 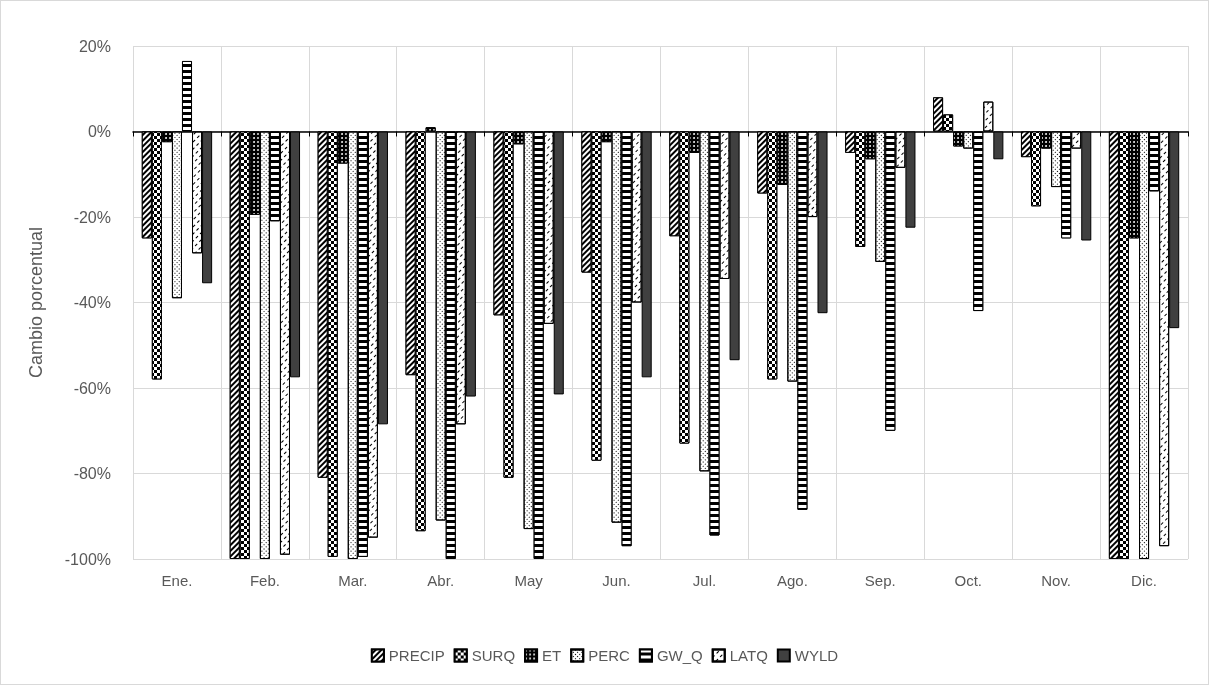 What do you see at coordinates (264, 580) in the screenshot?
I see `x-tick-label: Feb.` at bounding box center [264, 580].